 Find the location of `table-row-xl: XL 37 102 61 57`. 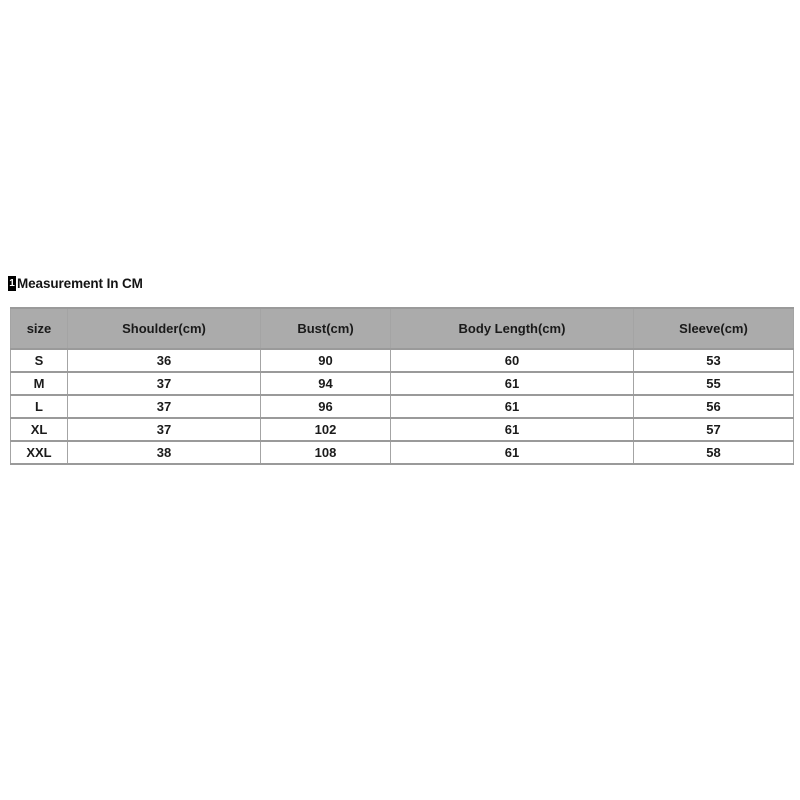

table-row-xl: XL 37 102 61 57 is located at coordinates (402, 429).